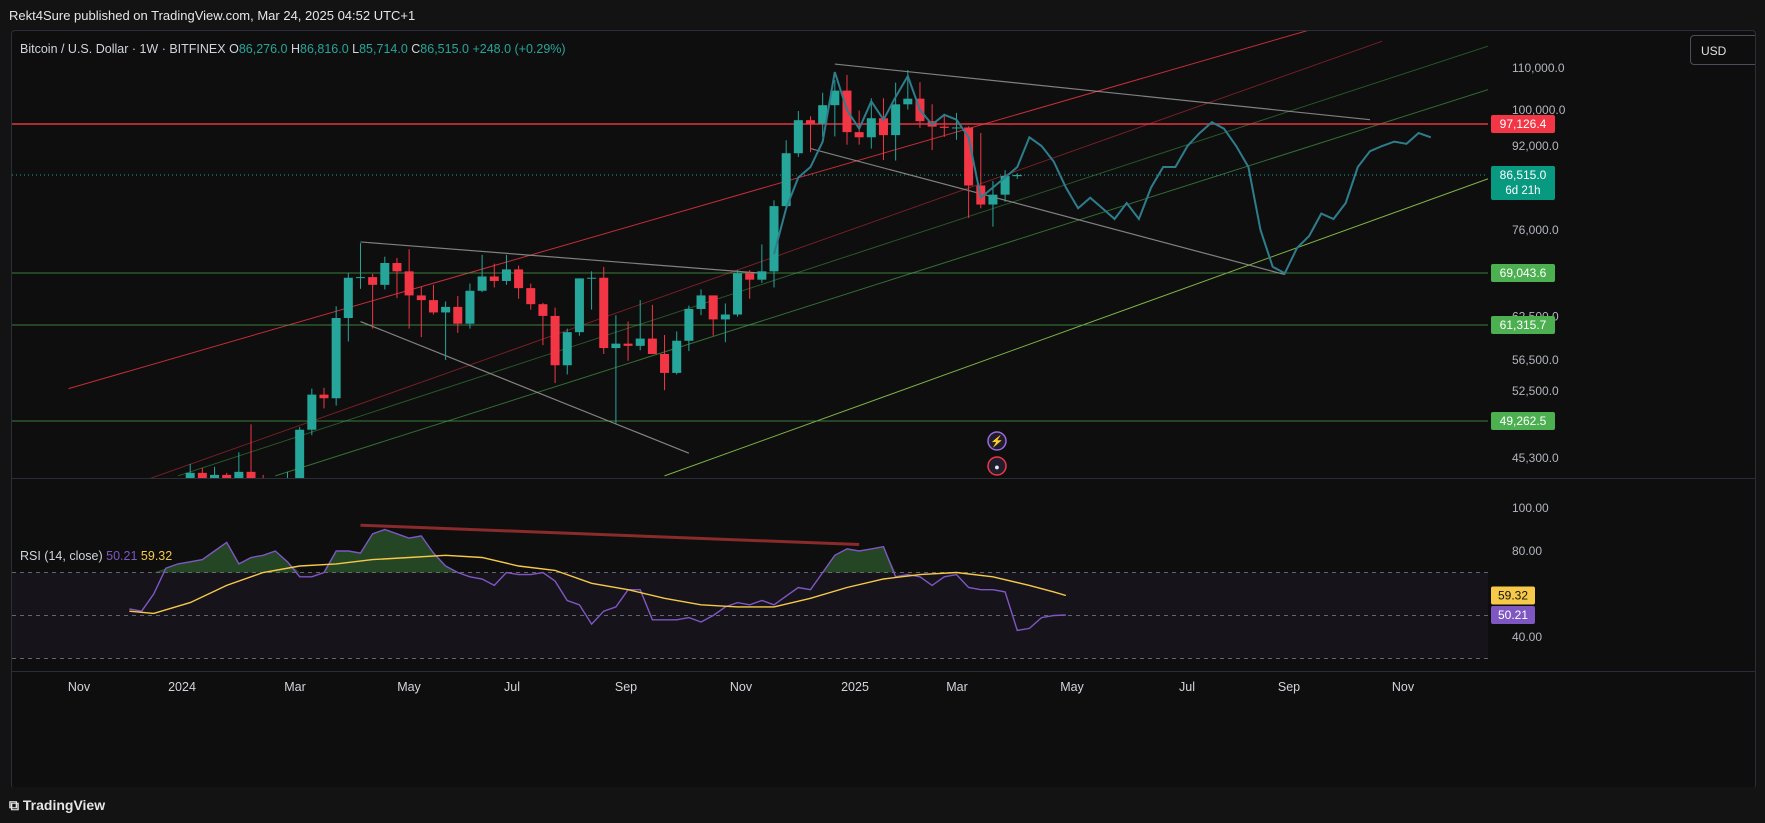  I want to click on date-tick-label-1: 2024, so click(182, 687).